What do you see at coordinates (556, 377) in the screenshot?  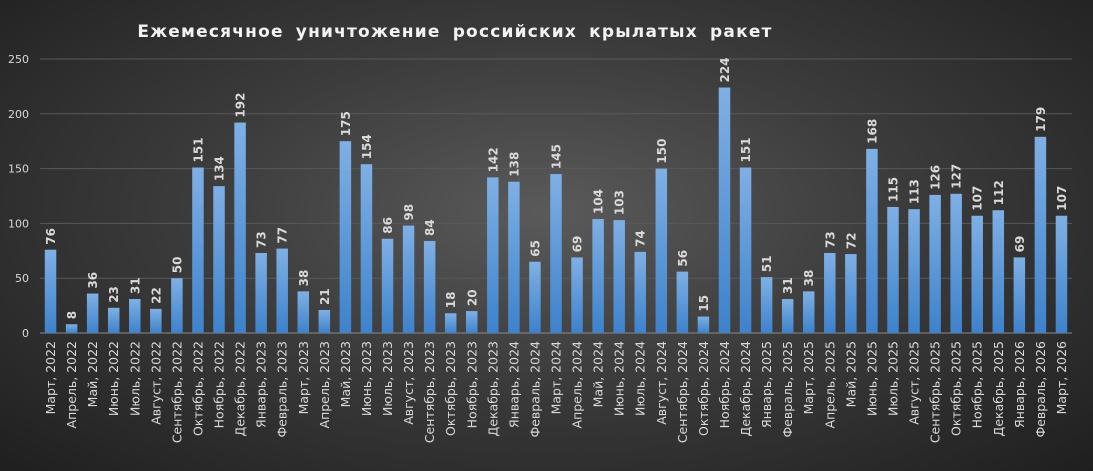 I see `x-tick-label: Март, 2024` at bounding box center [556, 377].